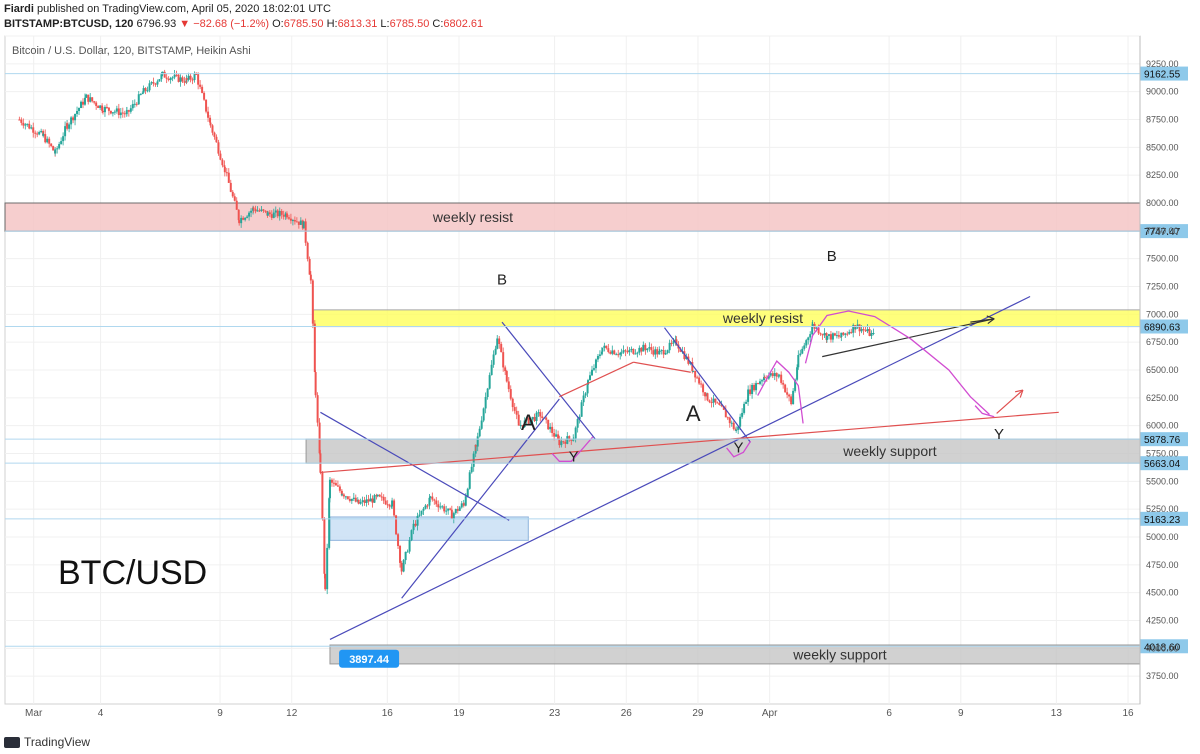 The height and width of the screenshot is (754, 1200). What do you see at coordinates (69, 24) in the screenshot?
I see `symbol-label: BITSTAMP:BTCUSD, 120` at bounding box center [69, 24].